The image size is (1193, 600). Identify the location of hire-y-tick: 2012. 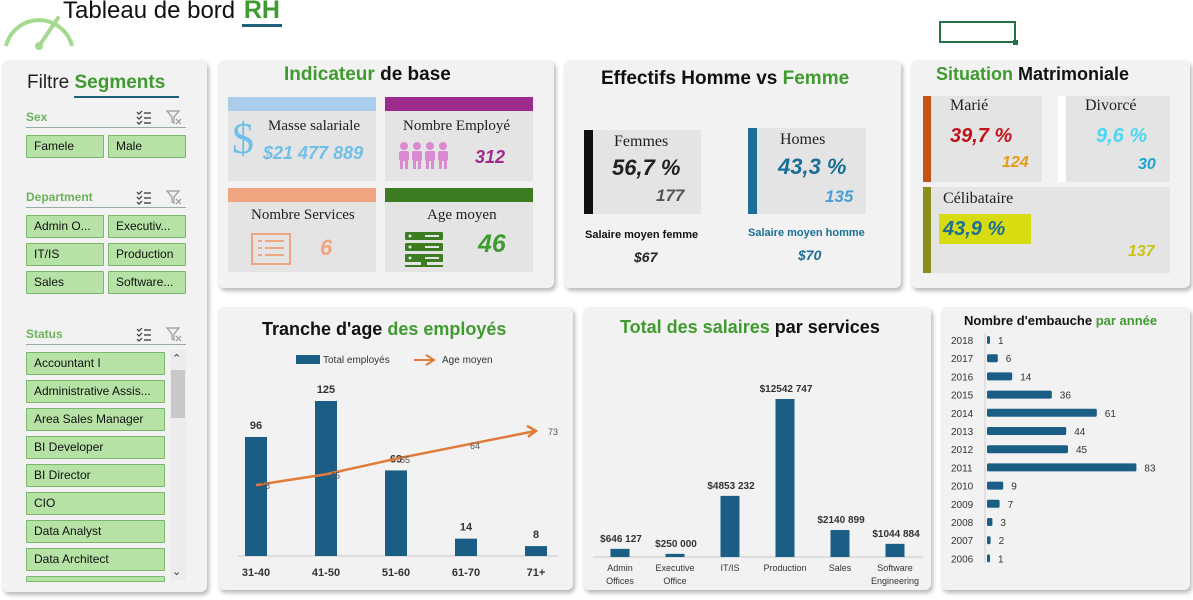
(962, 450).